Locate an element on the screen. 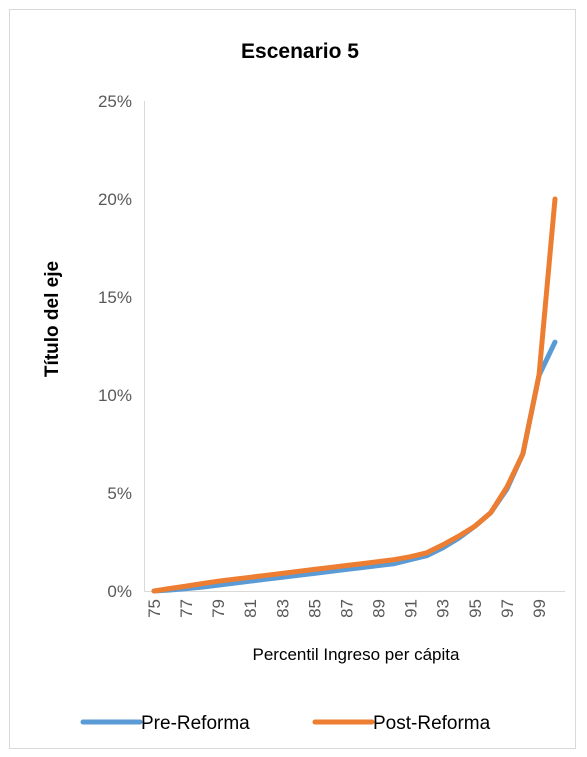  legend-label-pre-reforma: Pre-Reforma is located at coordinates (195, 723).